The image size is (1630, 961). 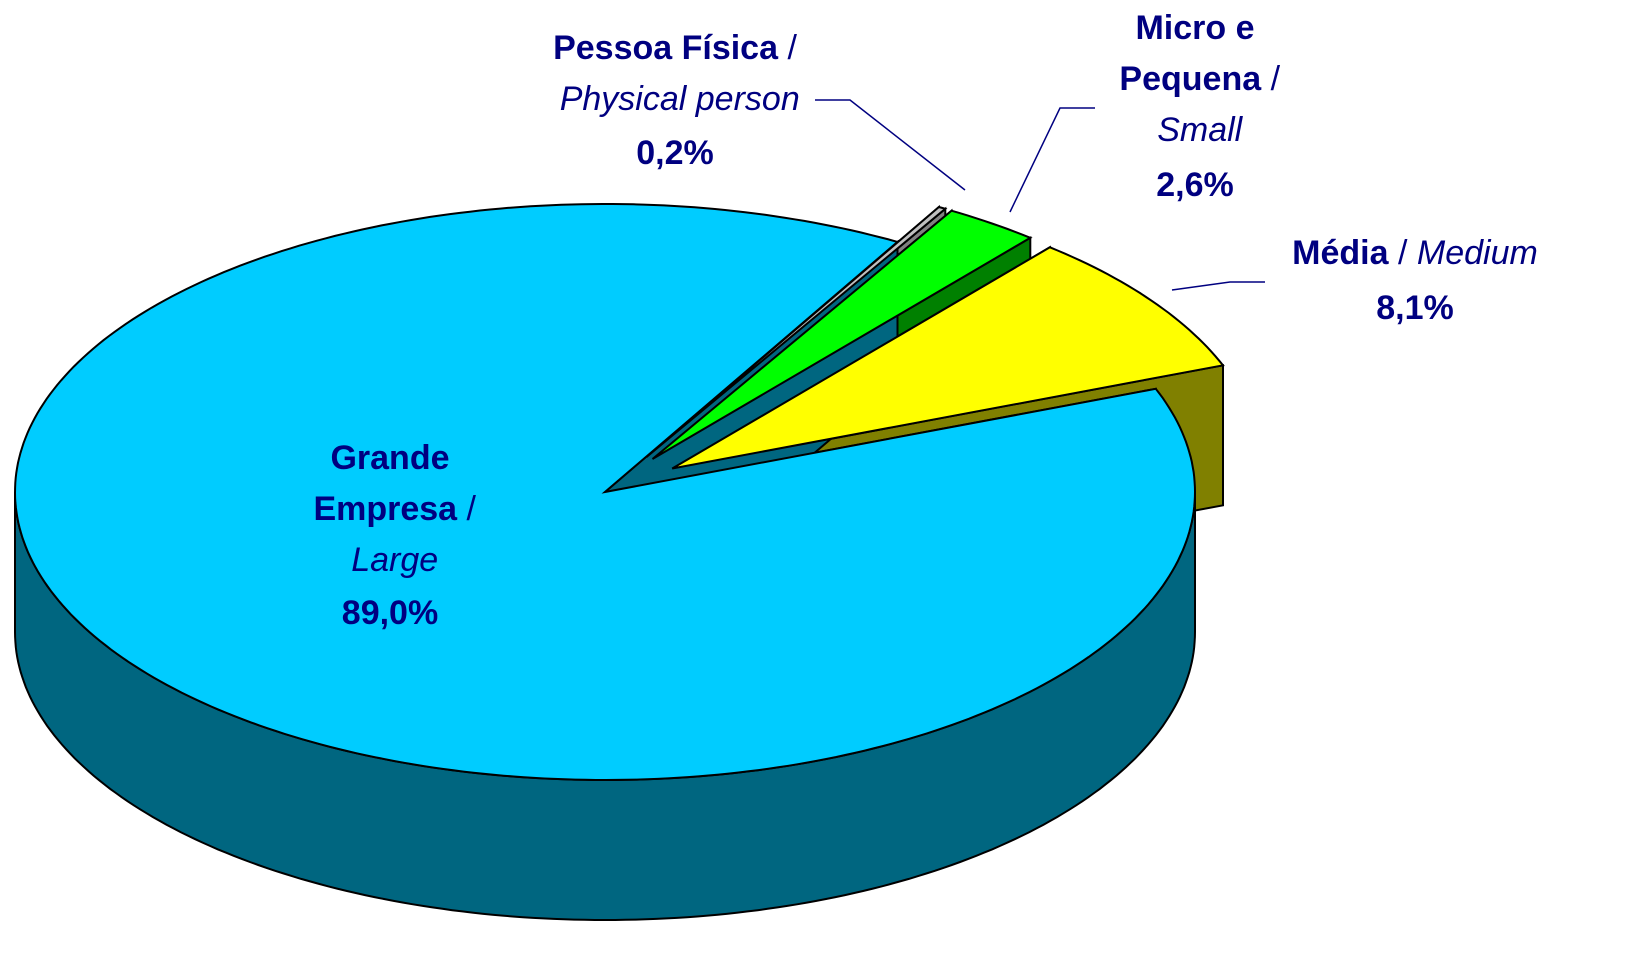 What do you see at coordinates (674, 73) in the screenshot?
I see `slice-label: Pessoa Física / Physical person` at bounding box center [674, 73].